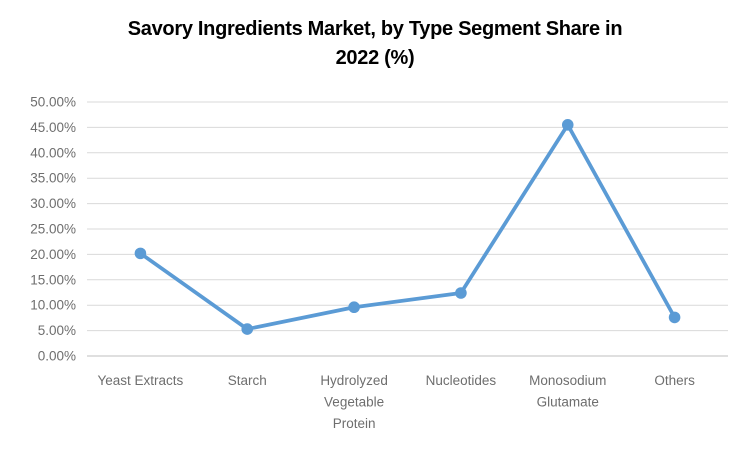  Describe the element at coordinates (568, 402) in the screenshot. I see `x-axis-tick-label: Glutamate` at that location.